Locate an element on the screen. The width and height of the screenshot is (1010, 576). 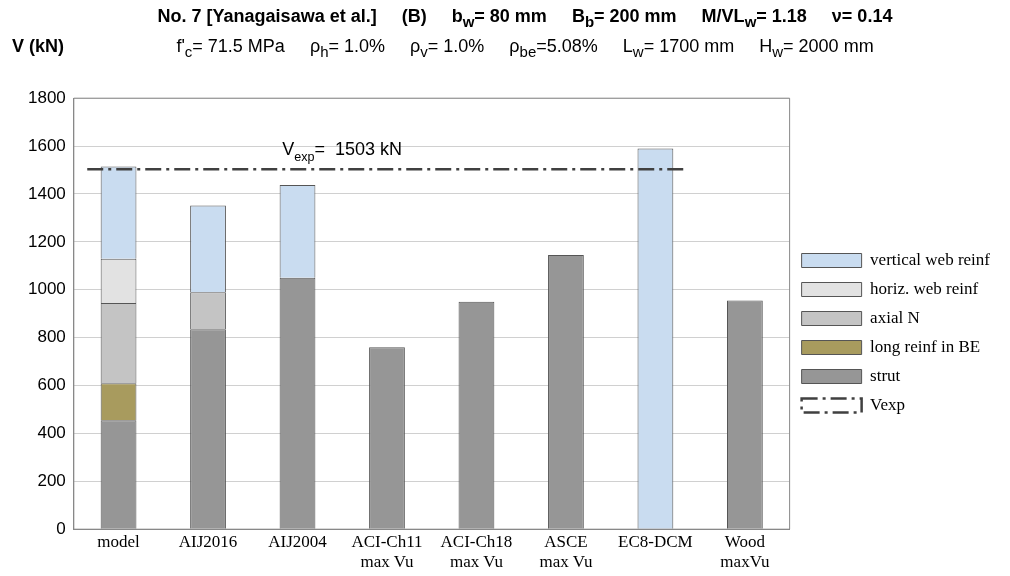
x-tick-label: AIJ2004 is located at coordinates (298, 541).